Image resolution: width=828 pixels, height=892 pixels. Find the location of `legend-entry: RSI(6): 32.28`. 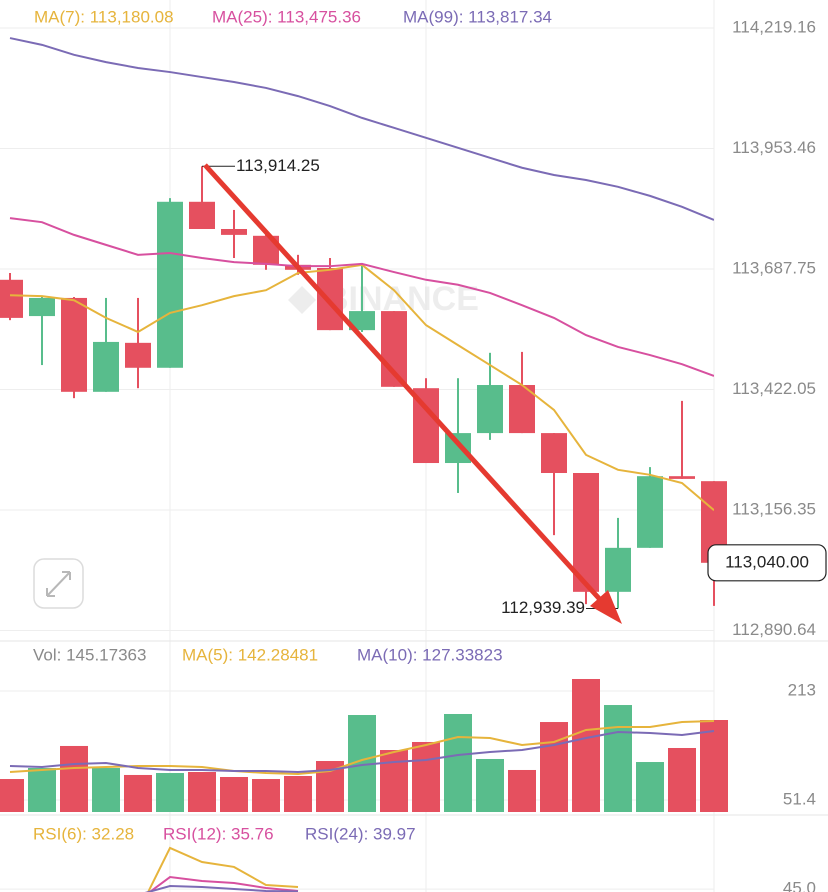

legend-entry: RSI(6): 32.28 is located at coordinates (83, 833).